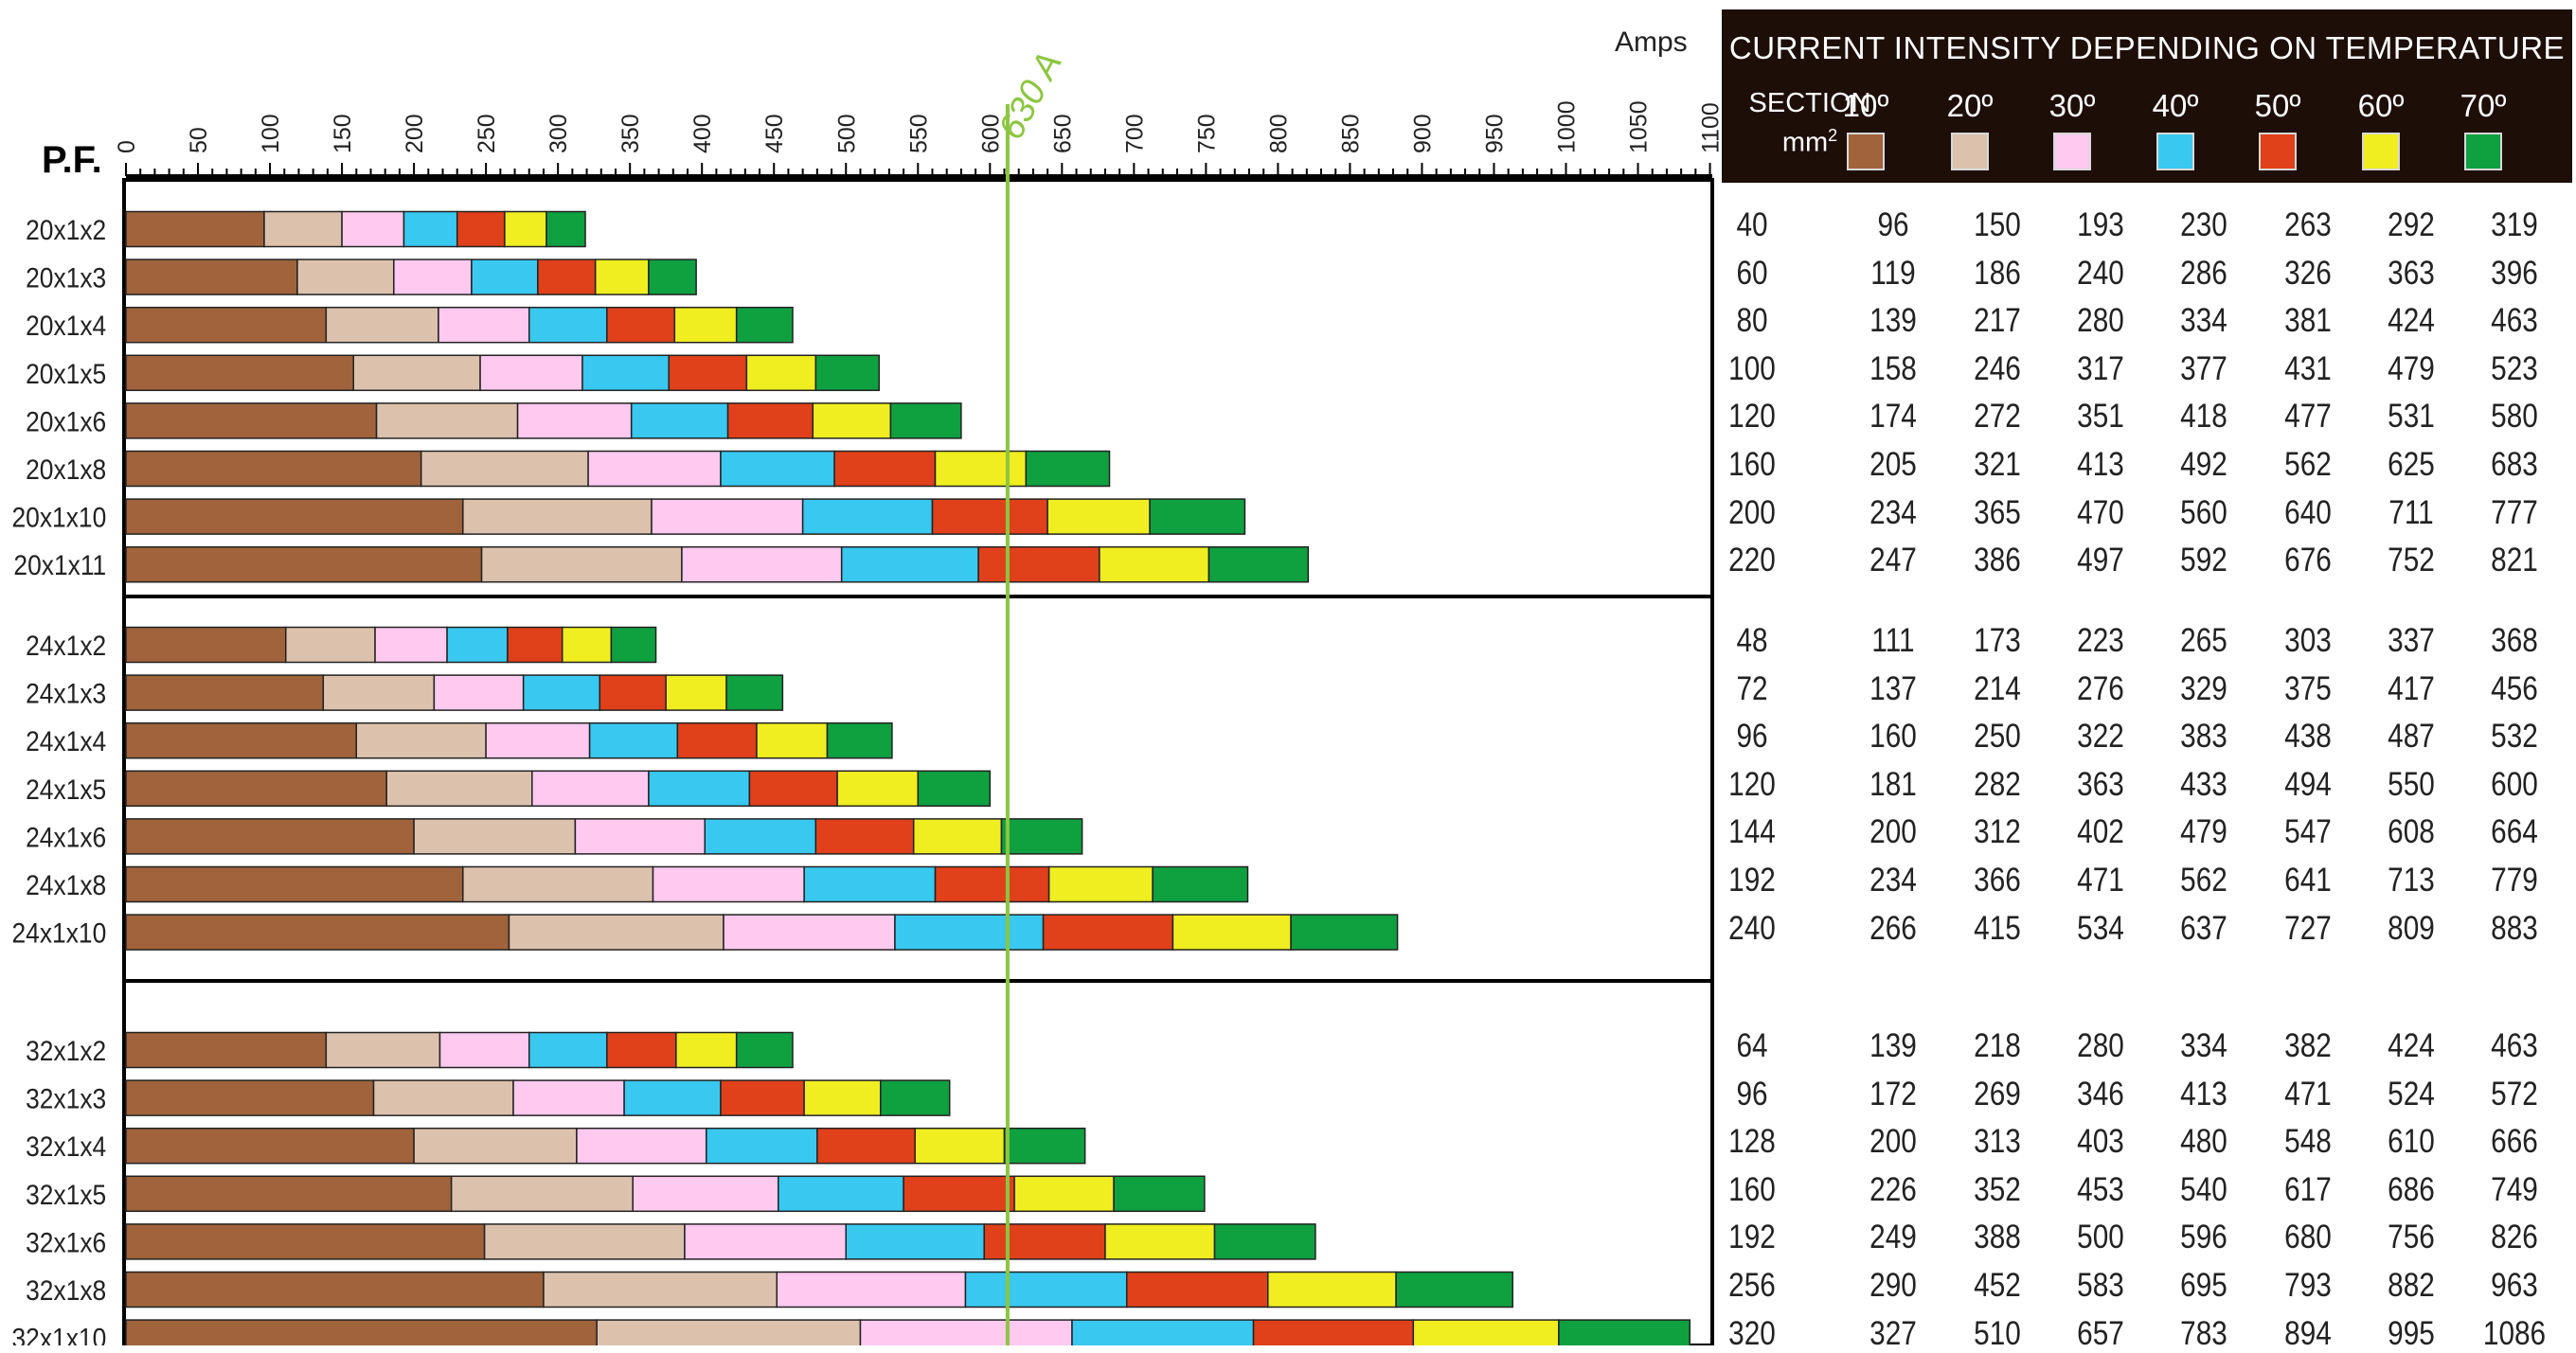 The image size is (2576, 1353). Describe the element at coordinates (2514, 880) in the screenshot. I see `ampacity-cell: 779` at that location.